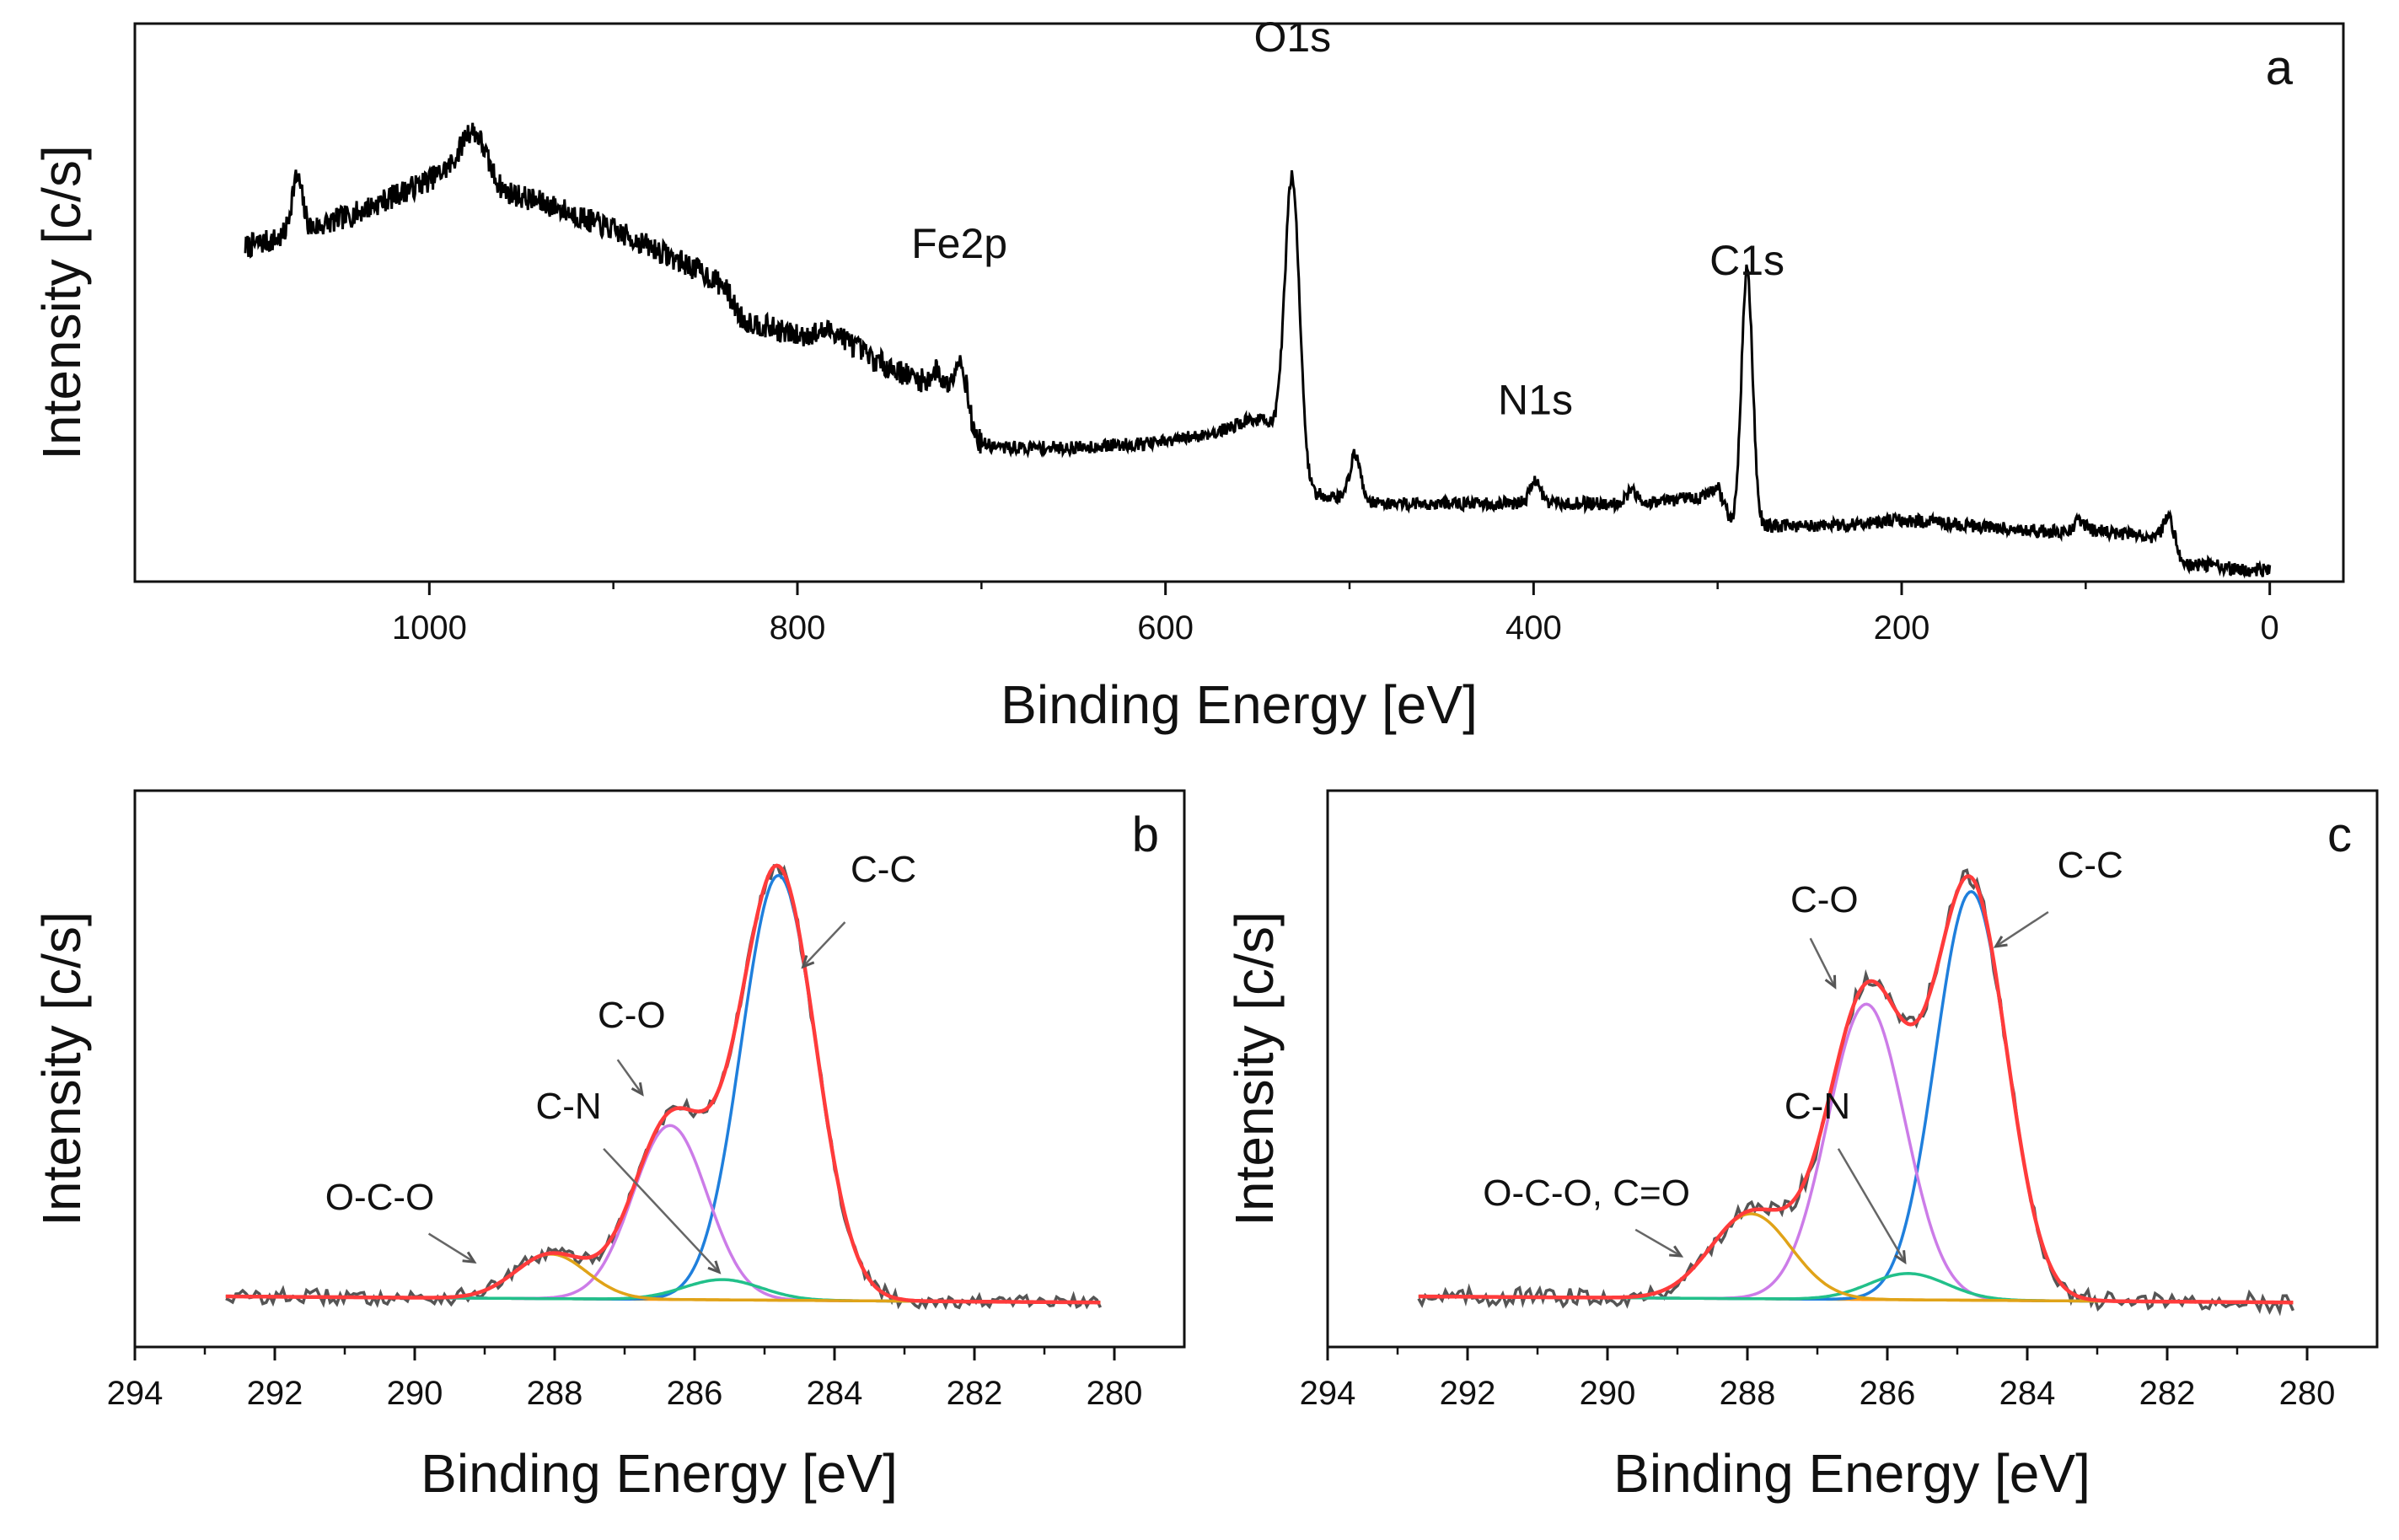 This screenshot has width=2399, height=1540. I want to click on x-tick-label-a-1000: 1000, so click(429, 628).